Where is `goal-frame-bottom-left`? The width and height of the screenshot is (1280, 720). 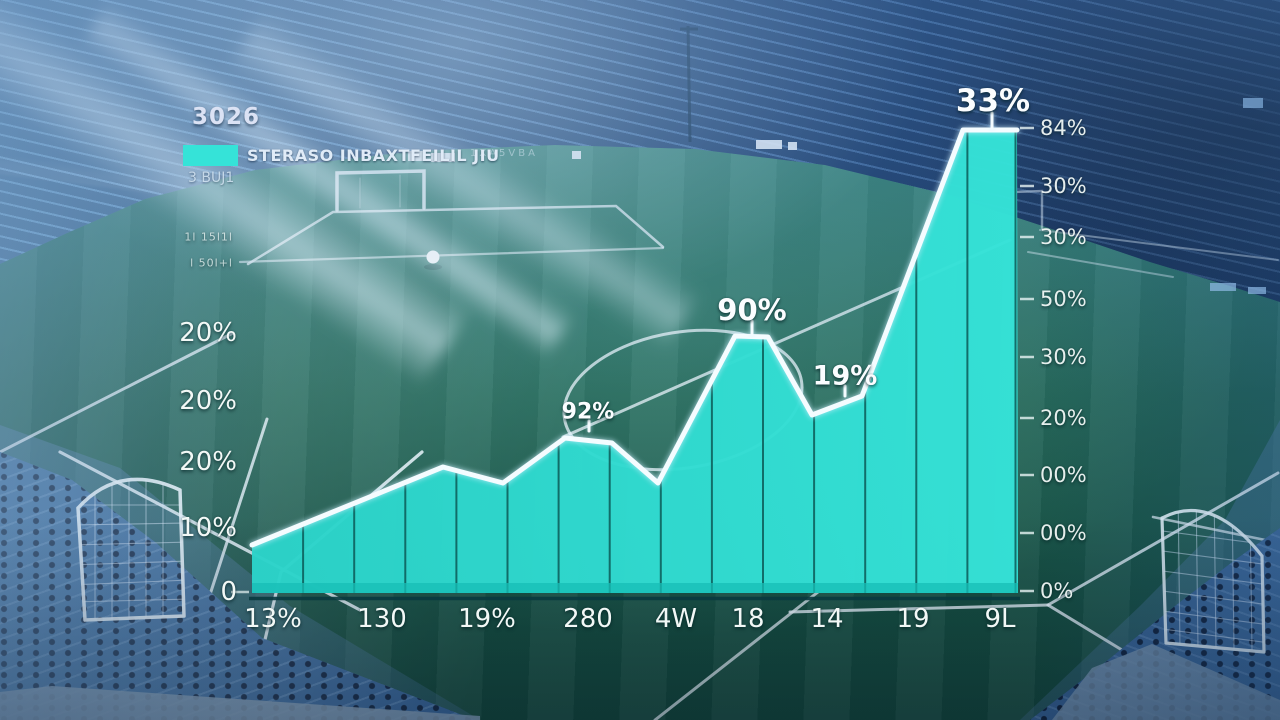 goal-frame-bottom-left is located at coordinates (131, 549).